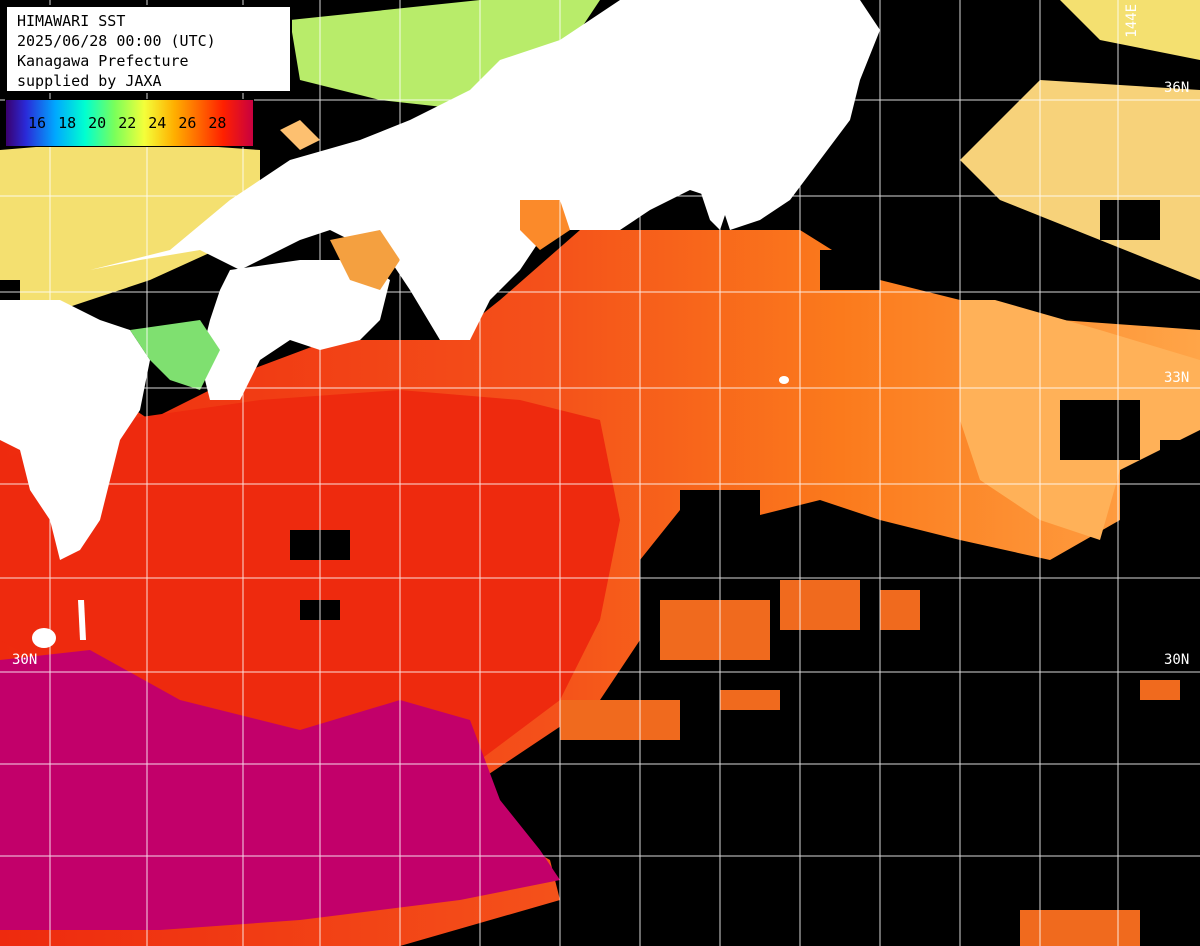 This screenshot has width=1200, height=946. Describe the element at coordinates (295, 330) in the screenshot. I see `land-shikoku` at that location.